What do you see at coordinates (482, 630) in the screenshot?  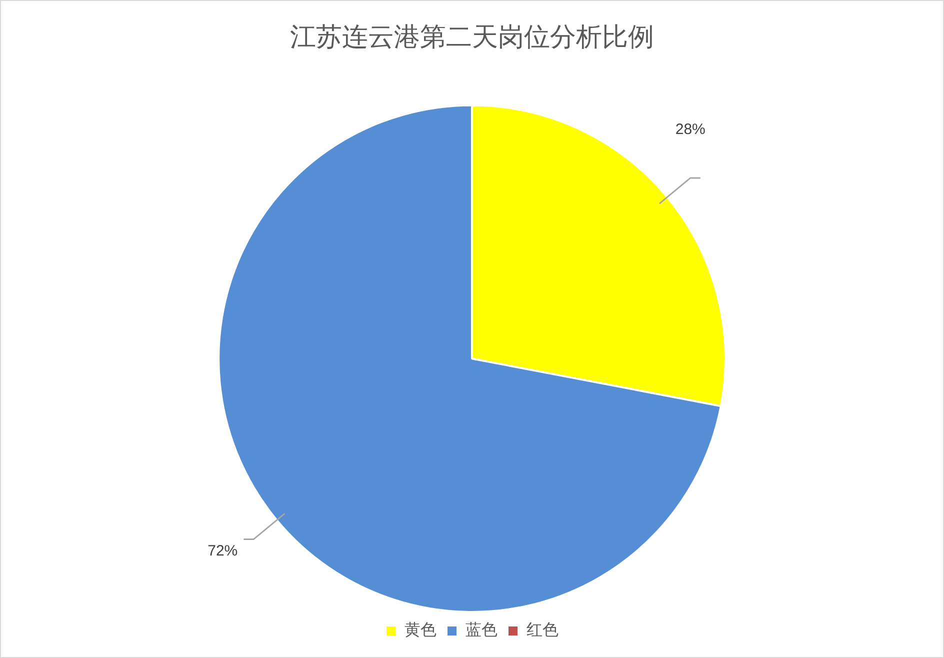 I see `legend-label: 蓝色` at bounding box center [482, 630].